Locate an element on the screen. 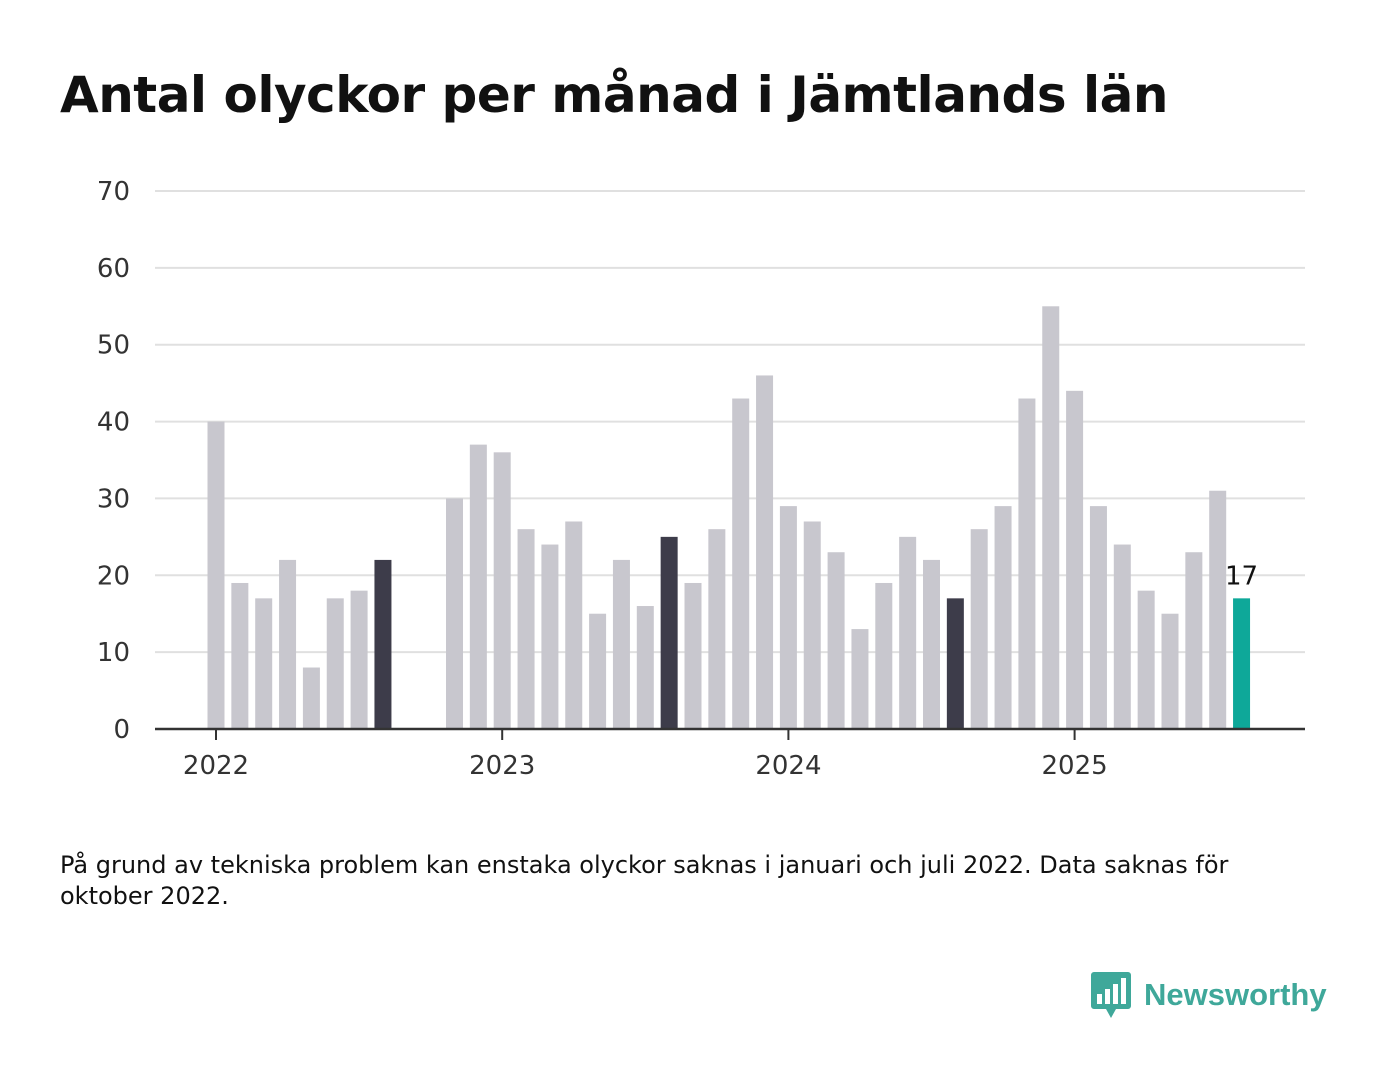  y-tick-label: 60 is located at coordinates (113, 269).